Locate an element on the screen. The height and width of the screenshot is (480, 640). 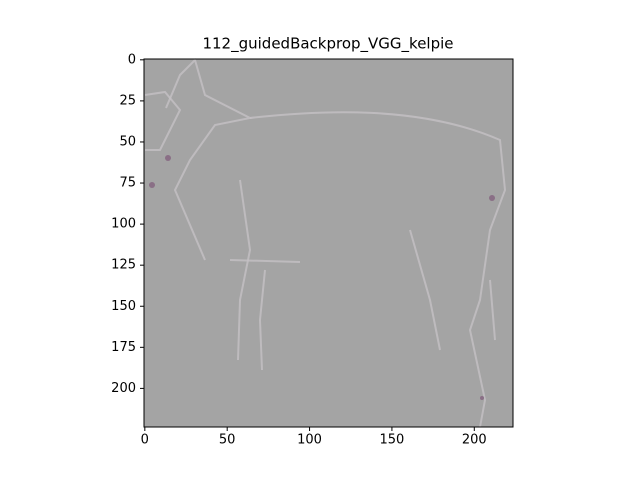
y-tick-label: 200 is located at coordinates (123, 388).